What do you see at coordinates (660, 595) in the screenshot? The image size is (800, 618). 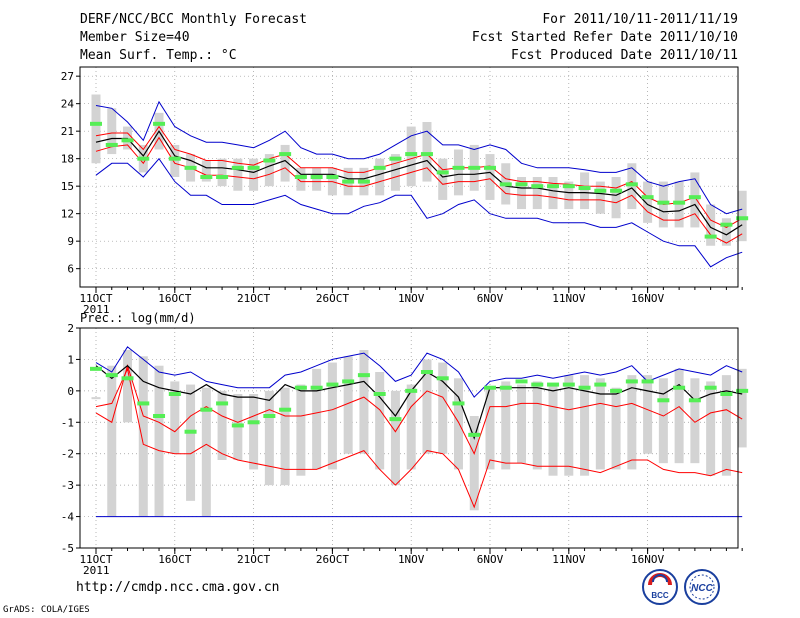 I see `bcc-logo-text: BCC` at bounding box center [660, 595].